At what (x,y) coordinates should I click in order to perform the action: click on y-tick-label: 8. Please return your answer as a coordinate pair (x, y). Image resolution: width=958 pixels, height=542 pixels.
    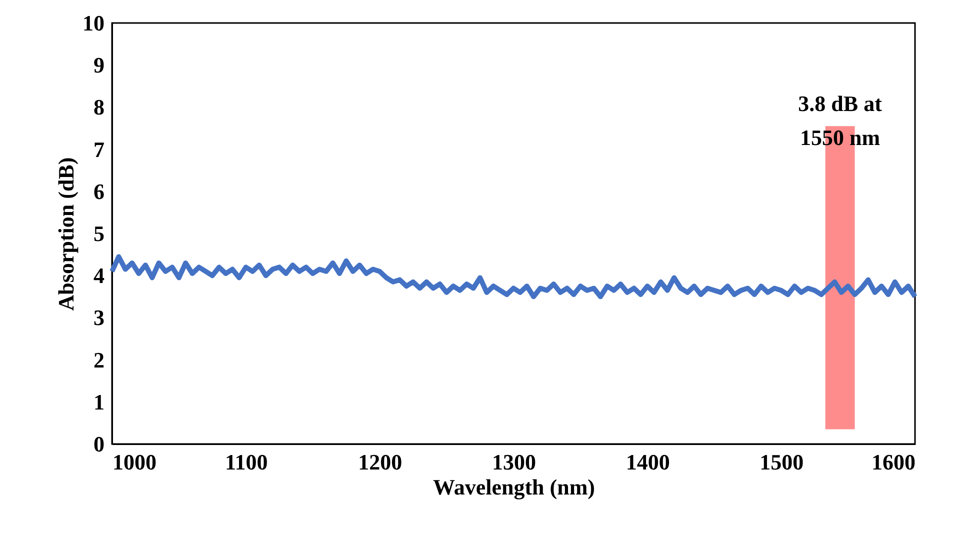
    Looking at the image, I should click on (99, 107).